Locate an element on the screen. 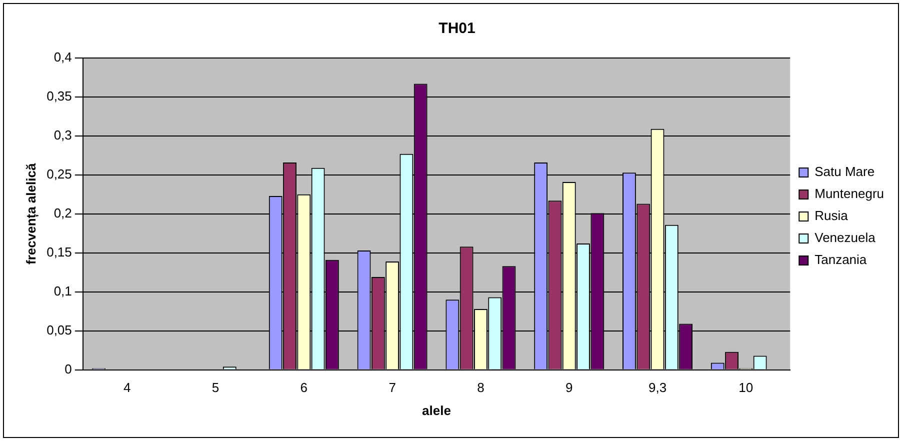 Image resolution: width=904 pixels, height=443 pixels. y-tick-label: 0,15 is located at coordinates (59, 252).